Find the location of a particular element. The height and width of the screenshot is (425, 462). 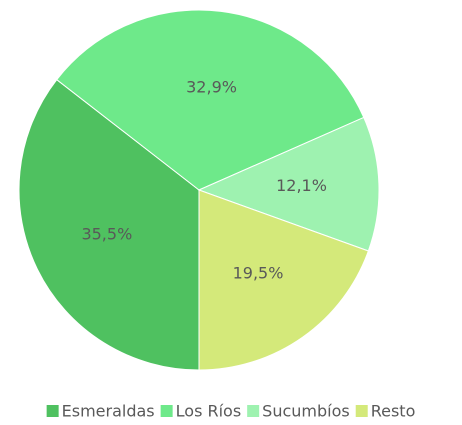

legend-label: Sucumbíos is located at coordinates (306, 411).